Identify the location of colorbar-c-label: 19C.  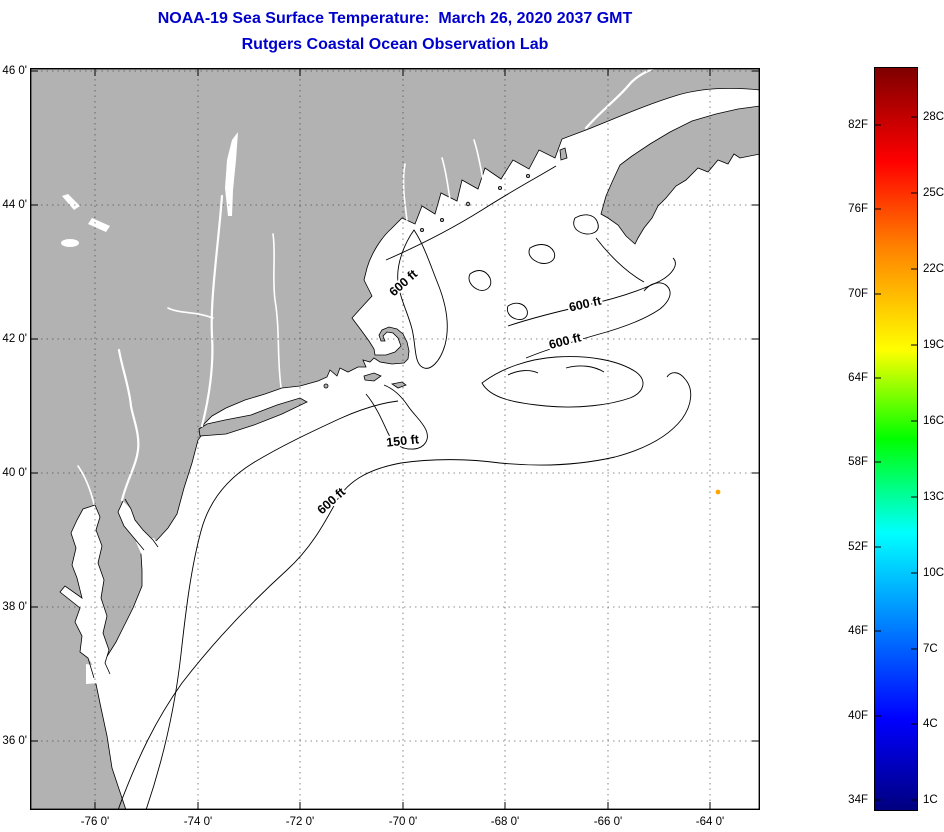
(933, 345).